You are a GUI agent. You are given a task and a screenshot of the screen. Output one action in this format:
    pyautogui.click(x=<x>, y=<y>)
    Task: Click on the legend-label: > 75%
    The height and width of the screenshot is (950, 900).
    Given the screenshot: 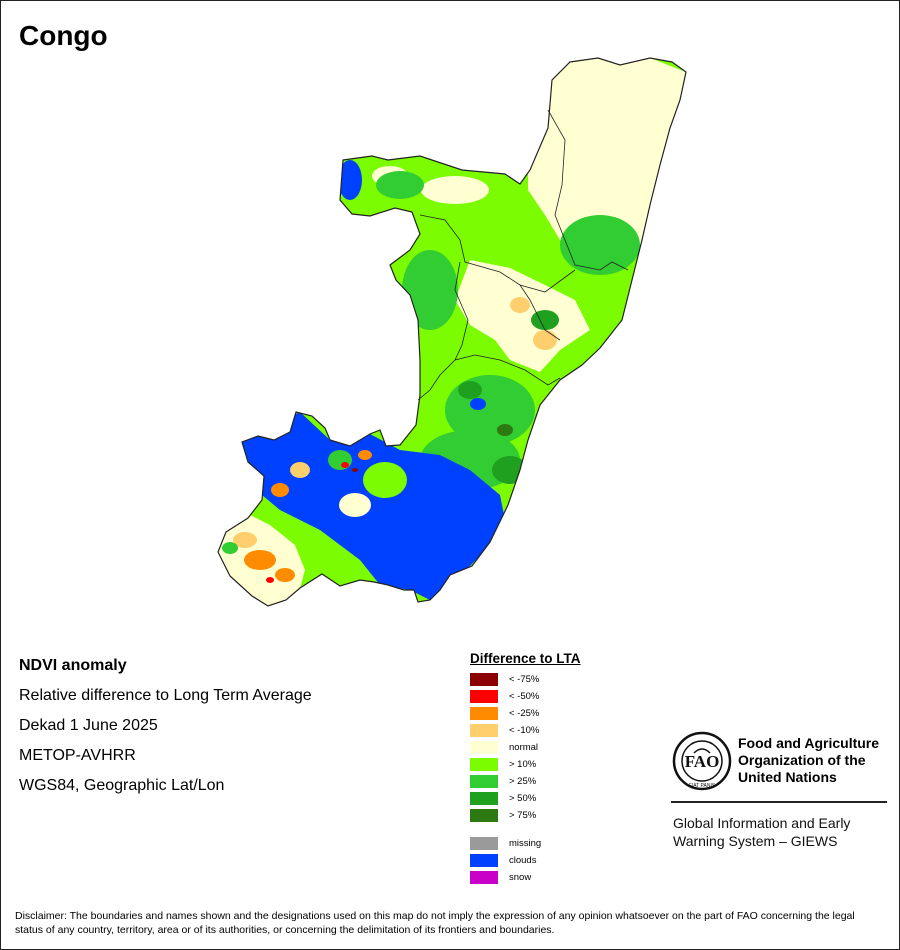 What is the action you would take?
    pyautogui.click(x=523, y=815)
    